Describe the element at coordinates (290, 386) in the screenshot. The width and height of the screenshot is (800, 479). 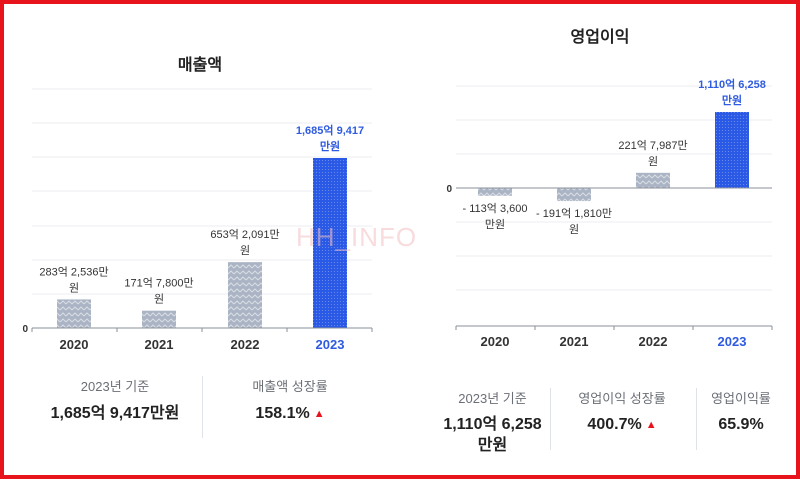
I see `revenue-growth-label: 매출액 성장률` at that location.